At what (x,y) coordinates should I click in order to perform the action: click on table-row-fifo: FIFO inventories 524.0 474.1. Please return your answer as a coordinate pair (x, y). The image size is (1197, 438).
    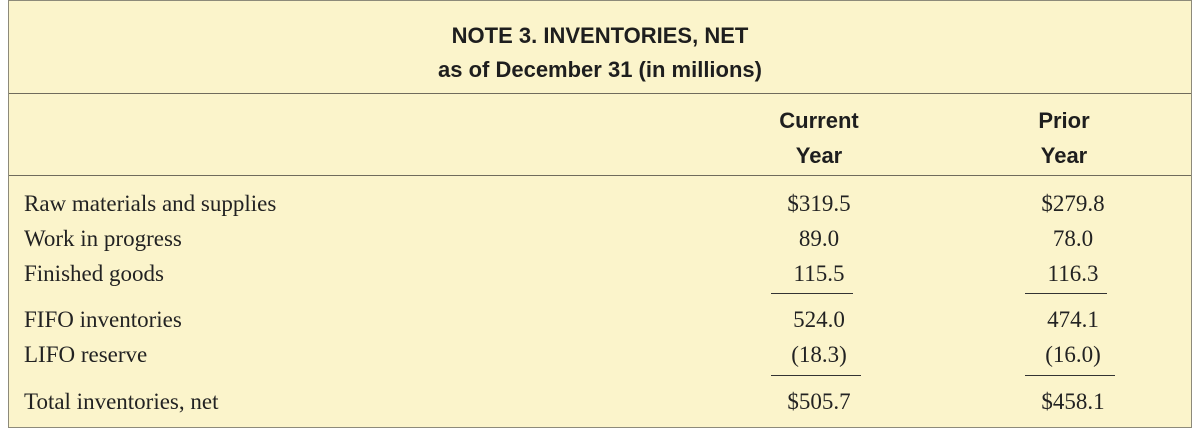
    Looking at the image, I should click on (600, 324).